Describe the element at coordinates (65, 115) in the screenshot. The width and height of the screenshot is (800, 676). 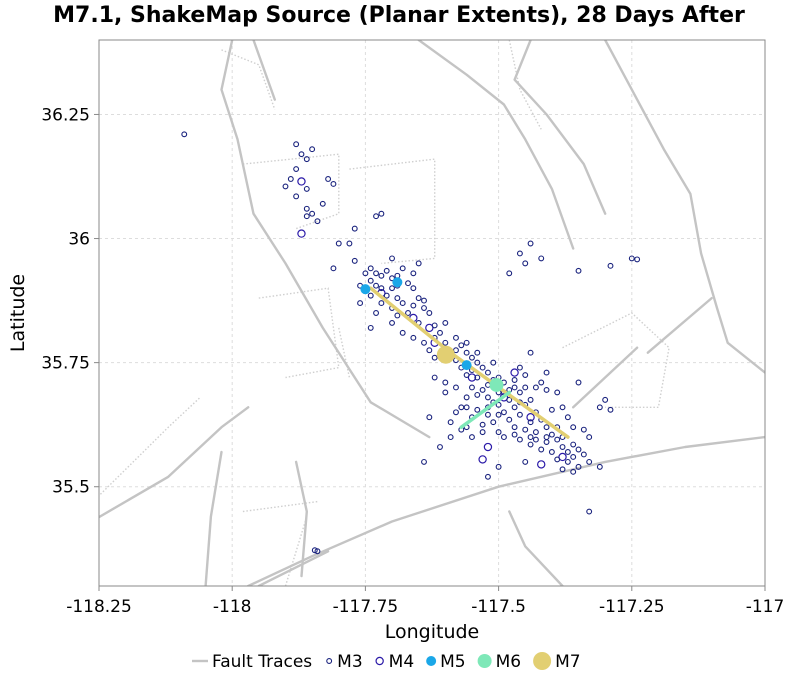
I see `y-tick-label: 36.25` at that location.